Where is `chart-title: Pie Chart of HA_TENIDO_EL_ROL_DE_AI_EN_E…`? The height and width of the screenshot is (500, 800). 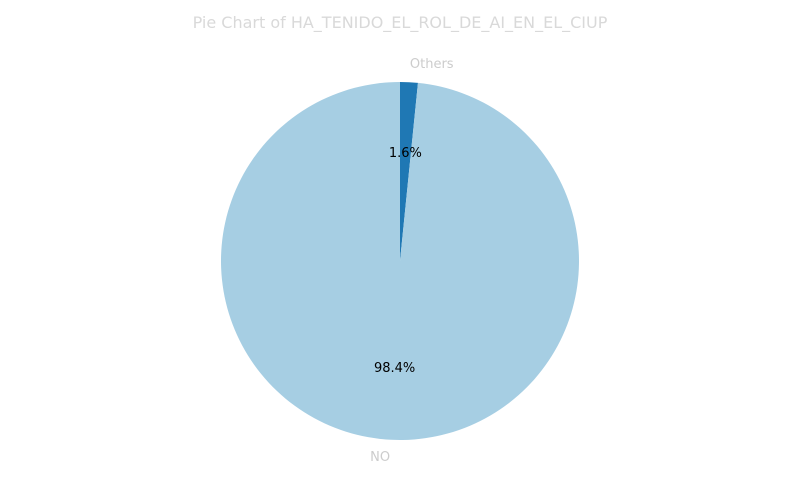
chart-title: Pie Chart of HA_TENIDO_EL_ROL_DE_AI_EN_E… is located at coordinates (400, 23).